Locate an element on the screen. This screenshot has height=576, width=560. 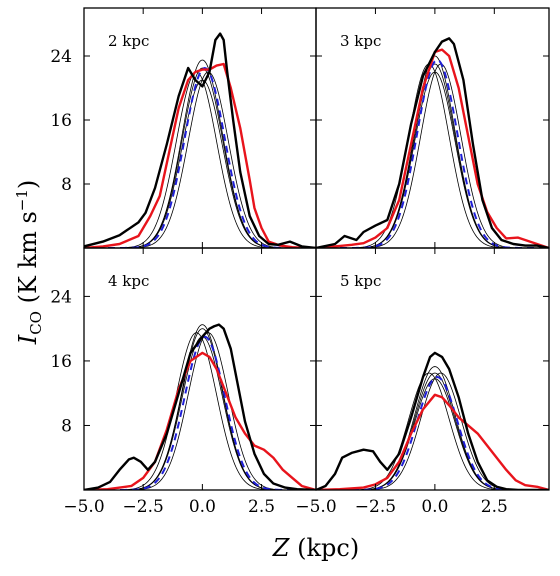
y-tick-labels: 8 16 24 8 16 24 is located at coordinates (61, 241).